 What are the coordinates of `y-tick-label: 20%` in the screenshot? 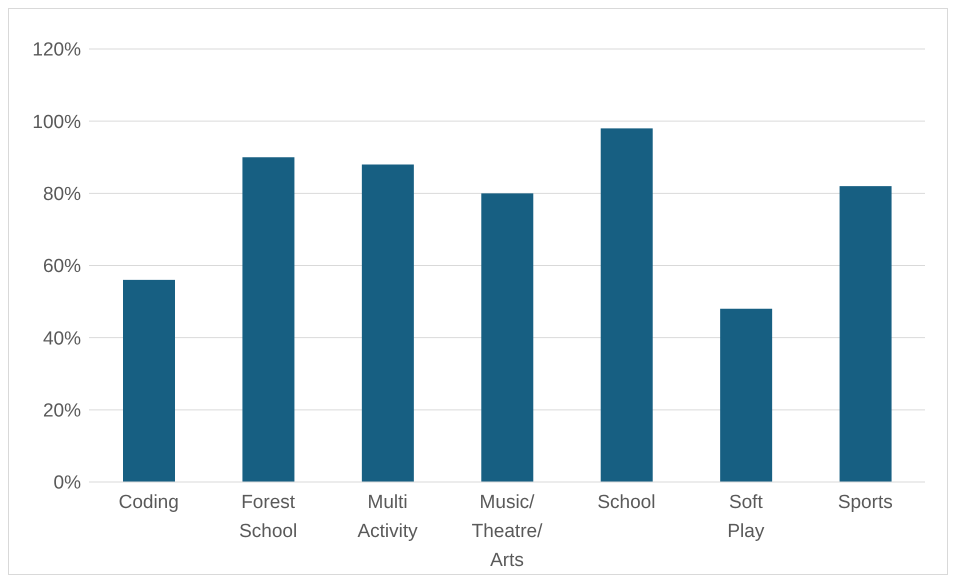 It's located at (62, 411).